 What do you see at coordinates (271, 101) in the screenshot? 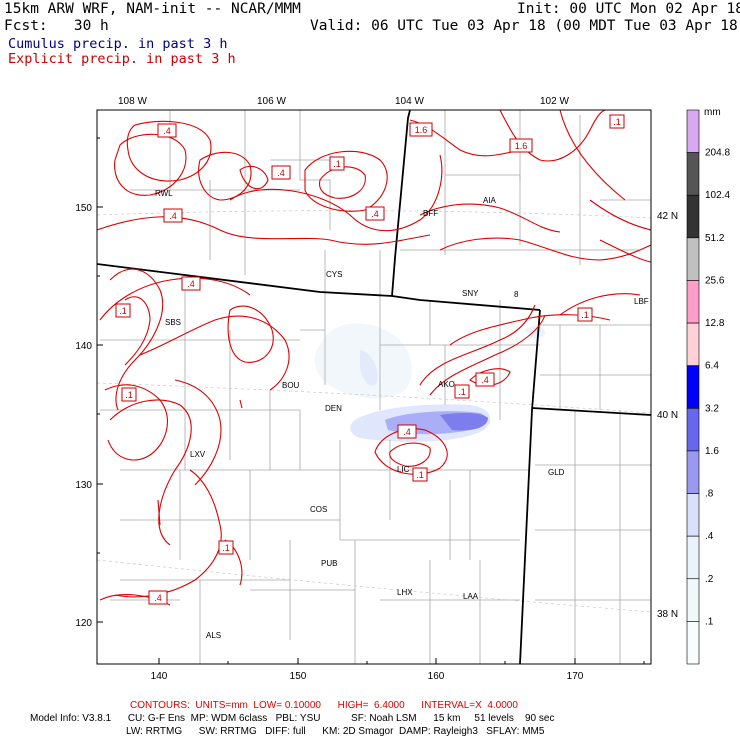
I see `lon-label: 106 W` at bounding box center [271, 101].